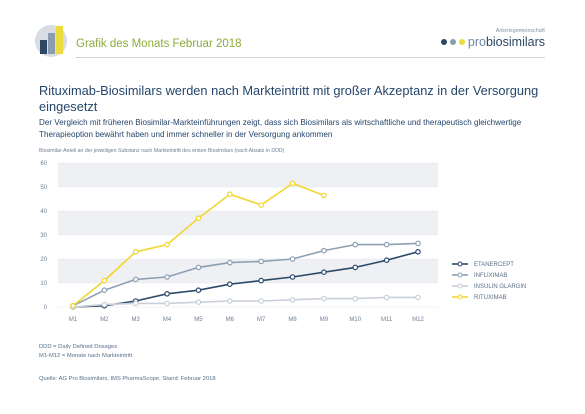 The height and width of the screenshot is (414, 585). I want to click on legend-label: INSULIN GLARGIN, so click(500, 287).